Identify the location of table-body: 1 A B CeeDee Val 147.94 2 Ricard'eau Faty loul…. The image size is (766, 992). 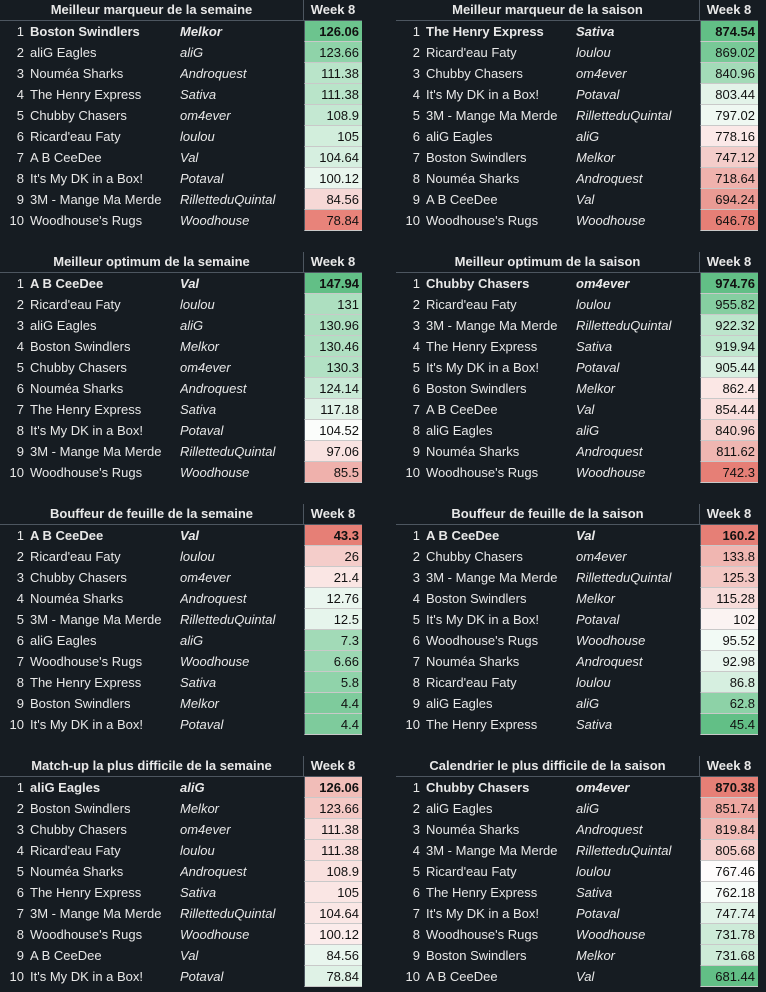
(181, 378).